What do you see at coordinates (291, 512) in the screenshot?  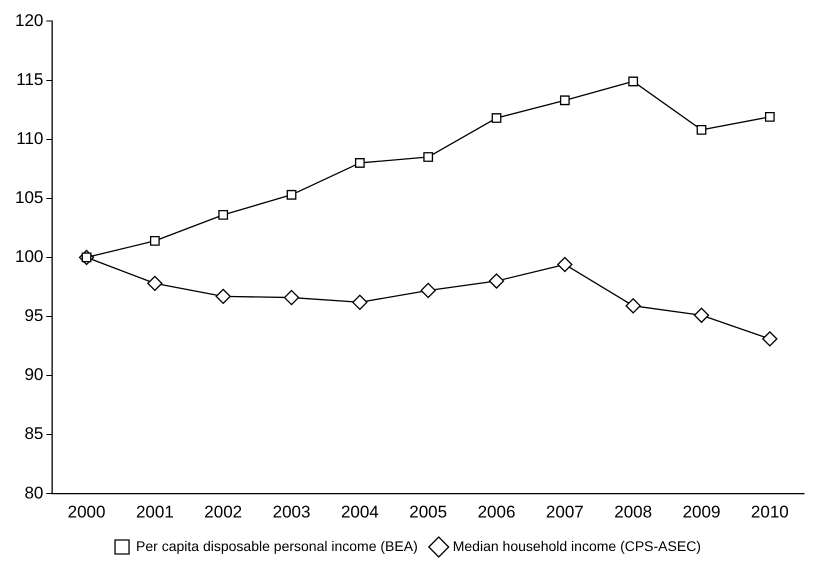 I see `x-tick-label: 2003` at bounding box center [291, 512].